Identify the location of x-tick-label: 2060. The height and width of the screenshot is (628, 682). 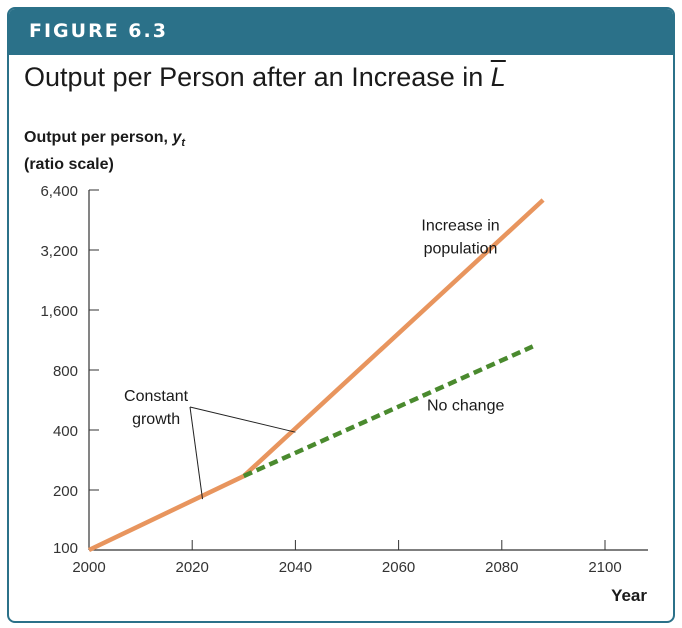
(398, 567).